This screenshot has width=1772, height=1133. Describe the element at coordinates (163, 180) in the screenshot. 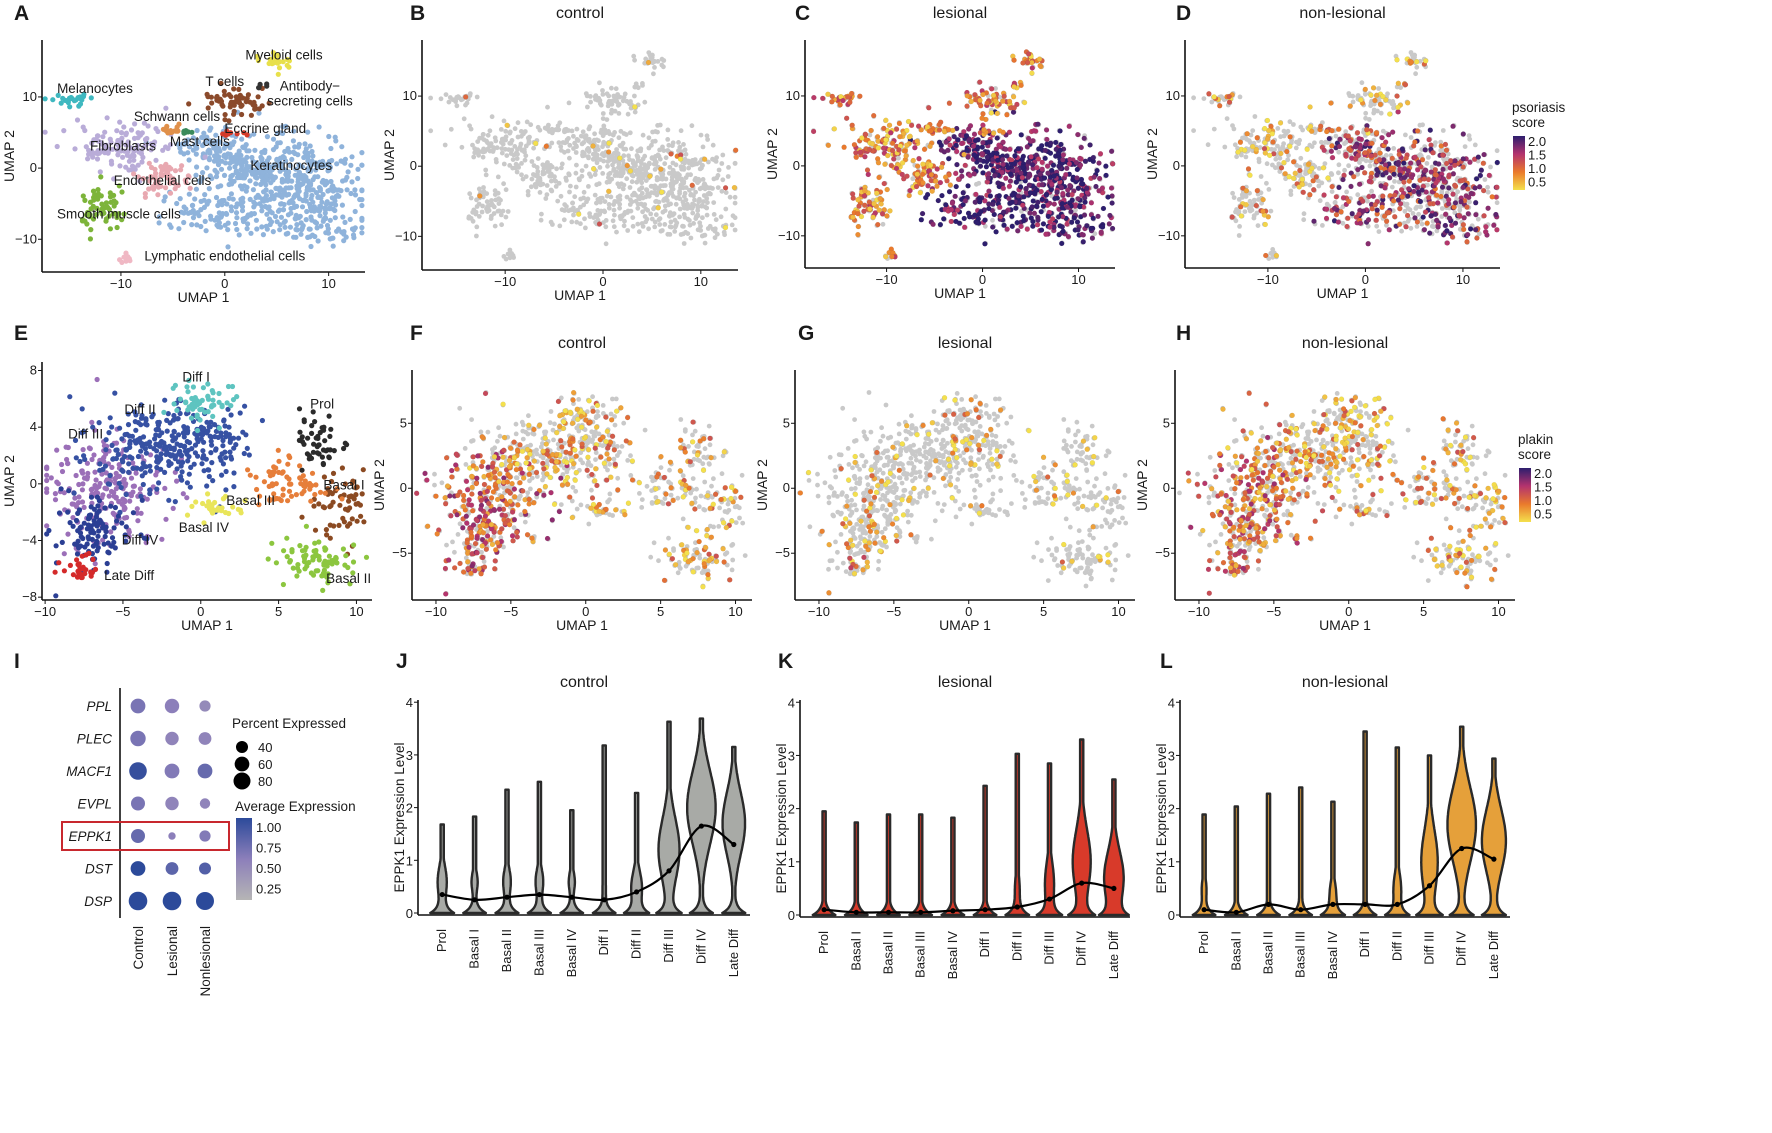

I see `cluster-label: Endothelial cells` at that location.